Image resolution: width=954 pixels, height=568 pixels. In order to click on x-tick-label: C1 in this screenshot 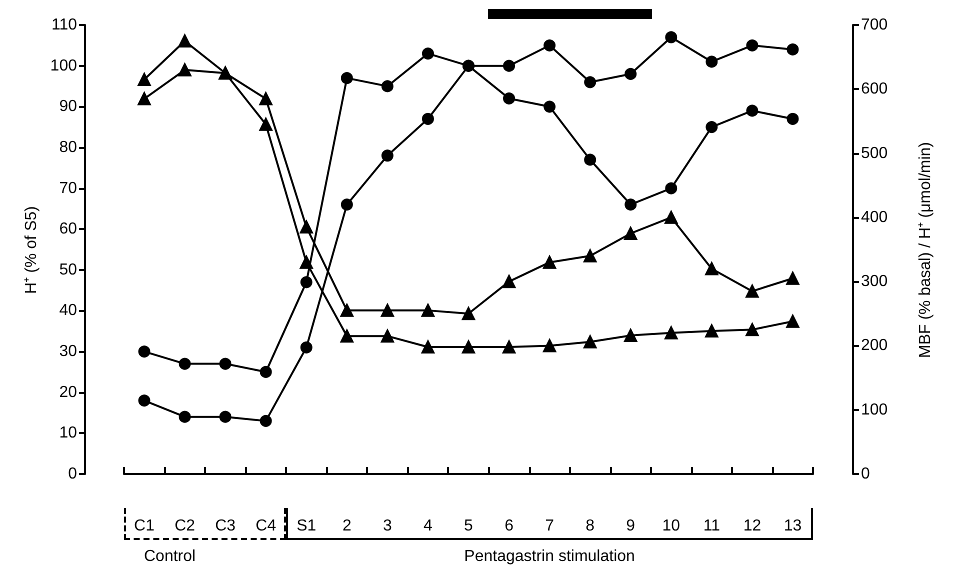, I will do `click(144, 526)`.